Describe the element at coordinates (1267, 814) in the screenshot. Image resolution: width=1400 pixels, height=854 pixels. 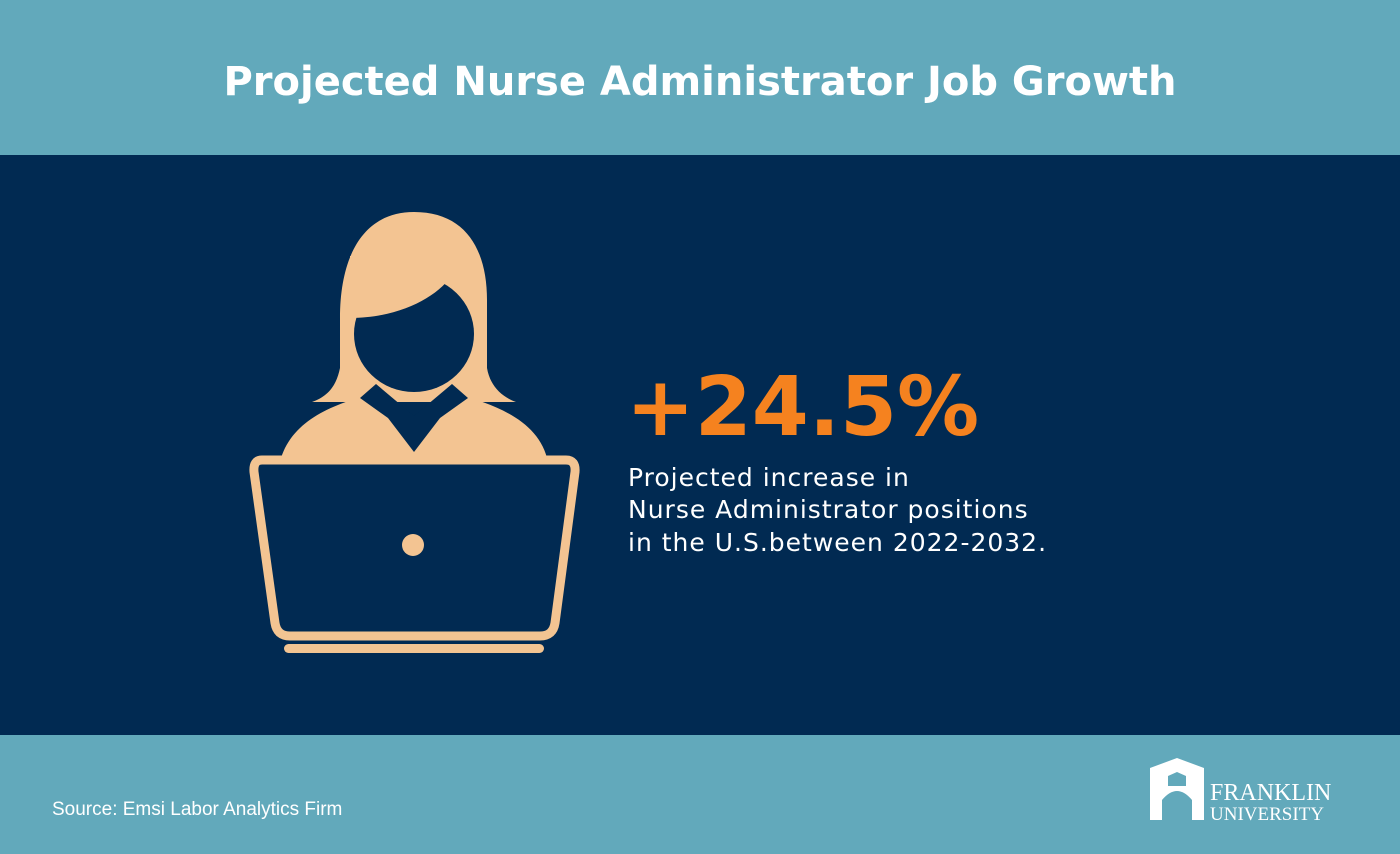
I see `logo-text: UNIVERSITY` at that location.